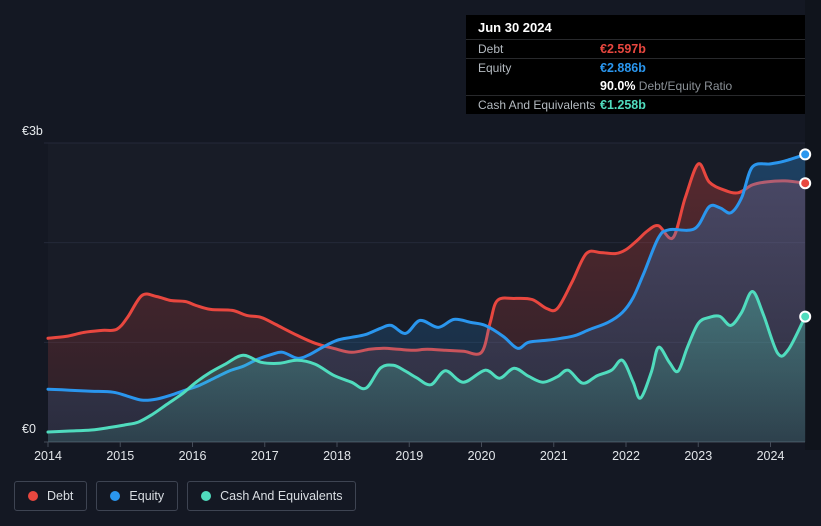 The height and width of the screenshot is (526, 821). Describe the element at coordinates (281, 496) in the screenshot. I see `legend-label-cash: Cash And Equivalents` at that location.